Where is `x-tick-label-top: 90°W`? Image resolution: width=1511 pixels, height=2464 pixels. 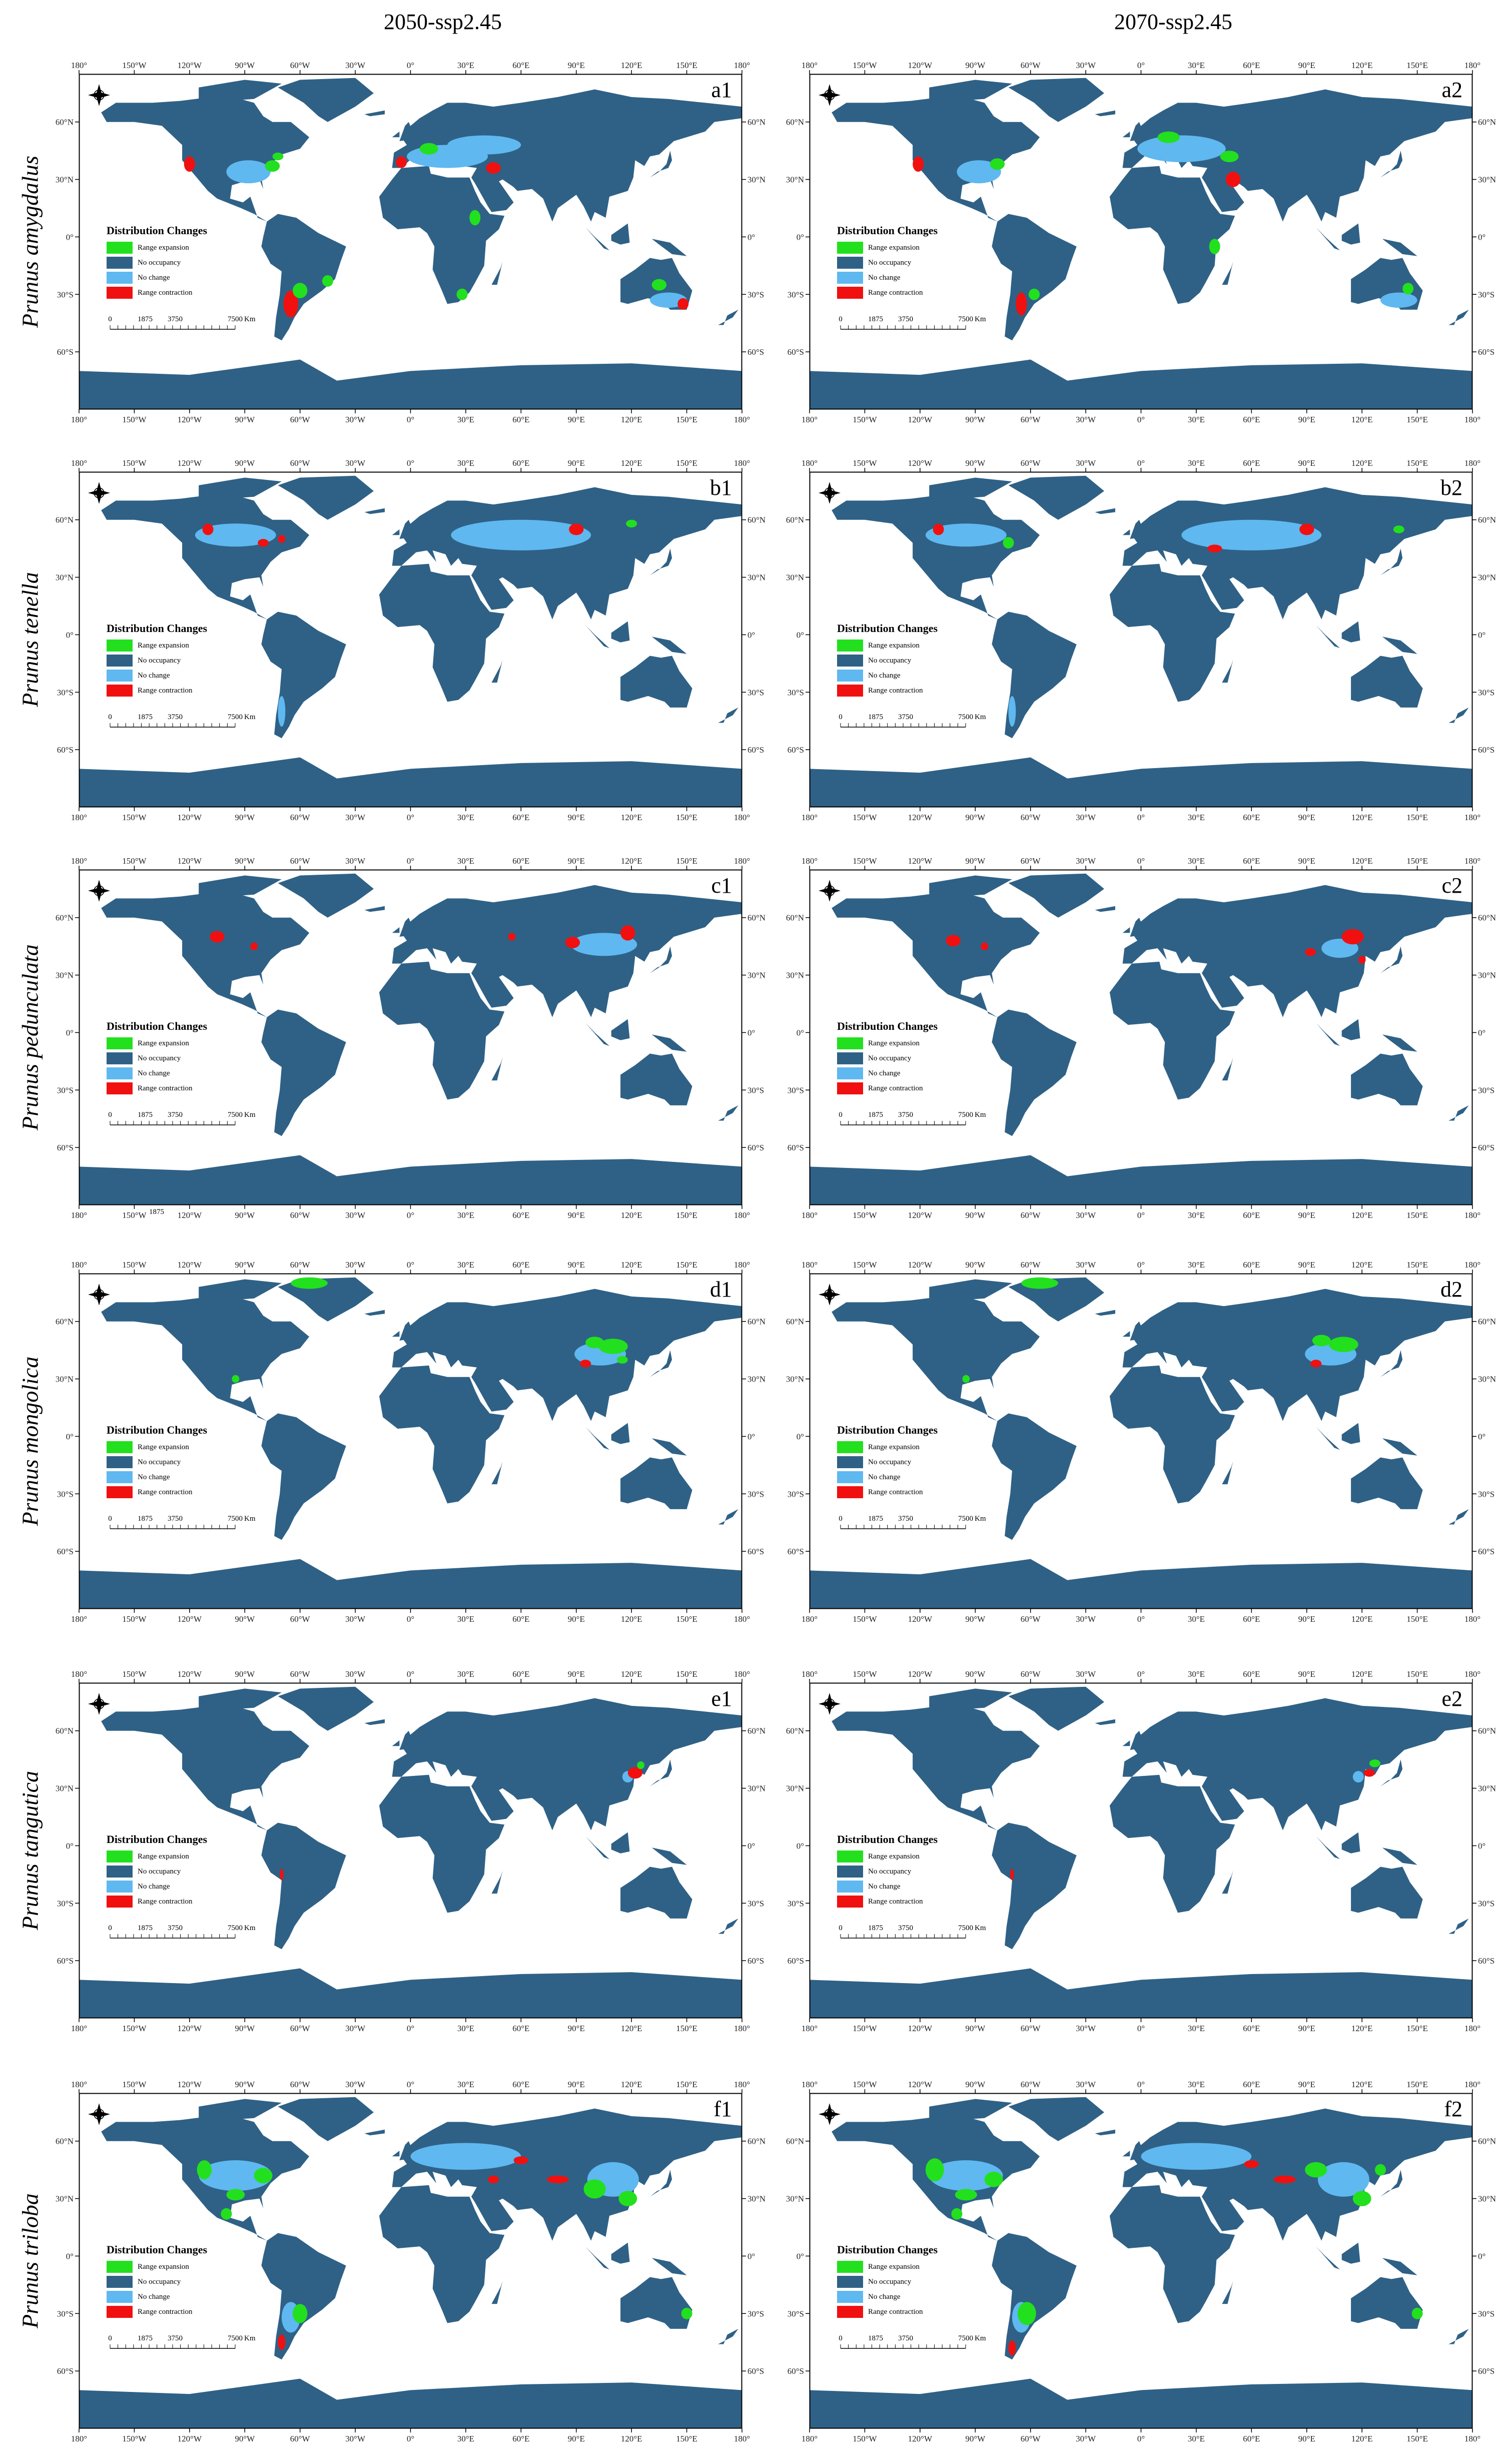
x-tick-label-top: 90°W is located at coordinates (245, 66).